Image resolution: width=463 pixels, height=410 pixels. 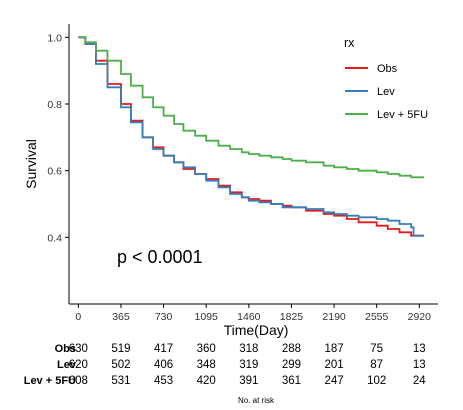 I want to click on risk-cell: 608, so click(x=78, y=381).